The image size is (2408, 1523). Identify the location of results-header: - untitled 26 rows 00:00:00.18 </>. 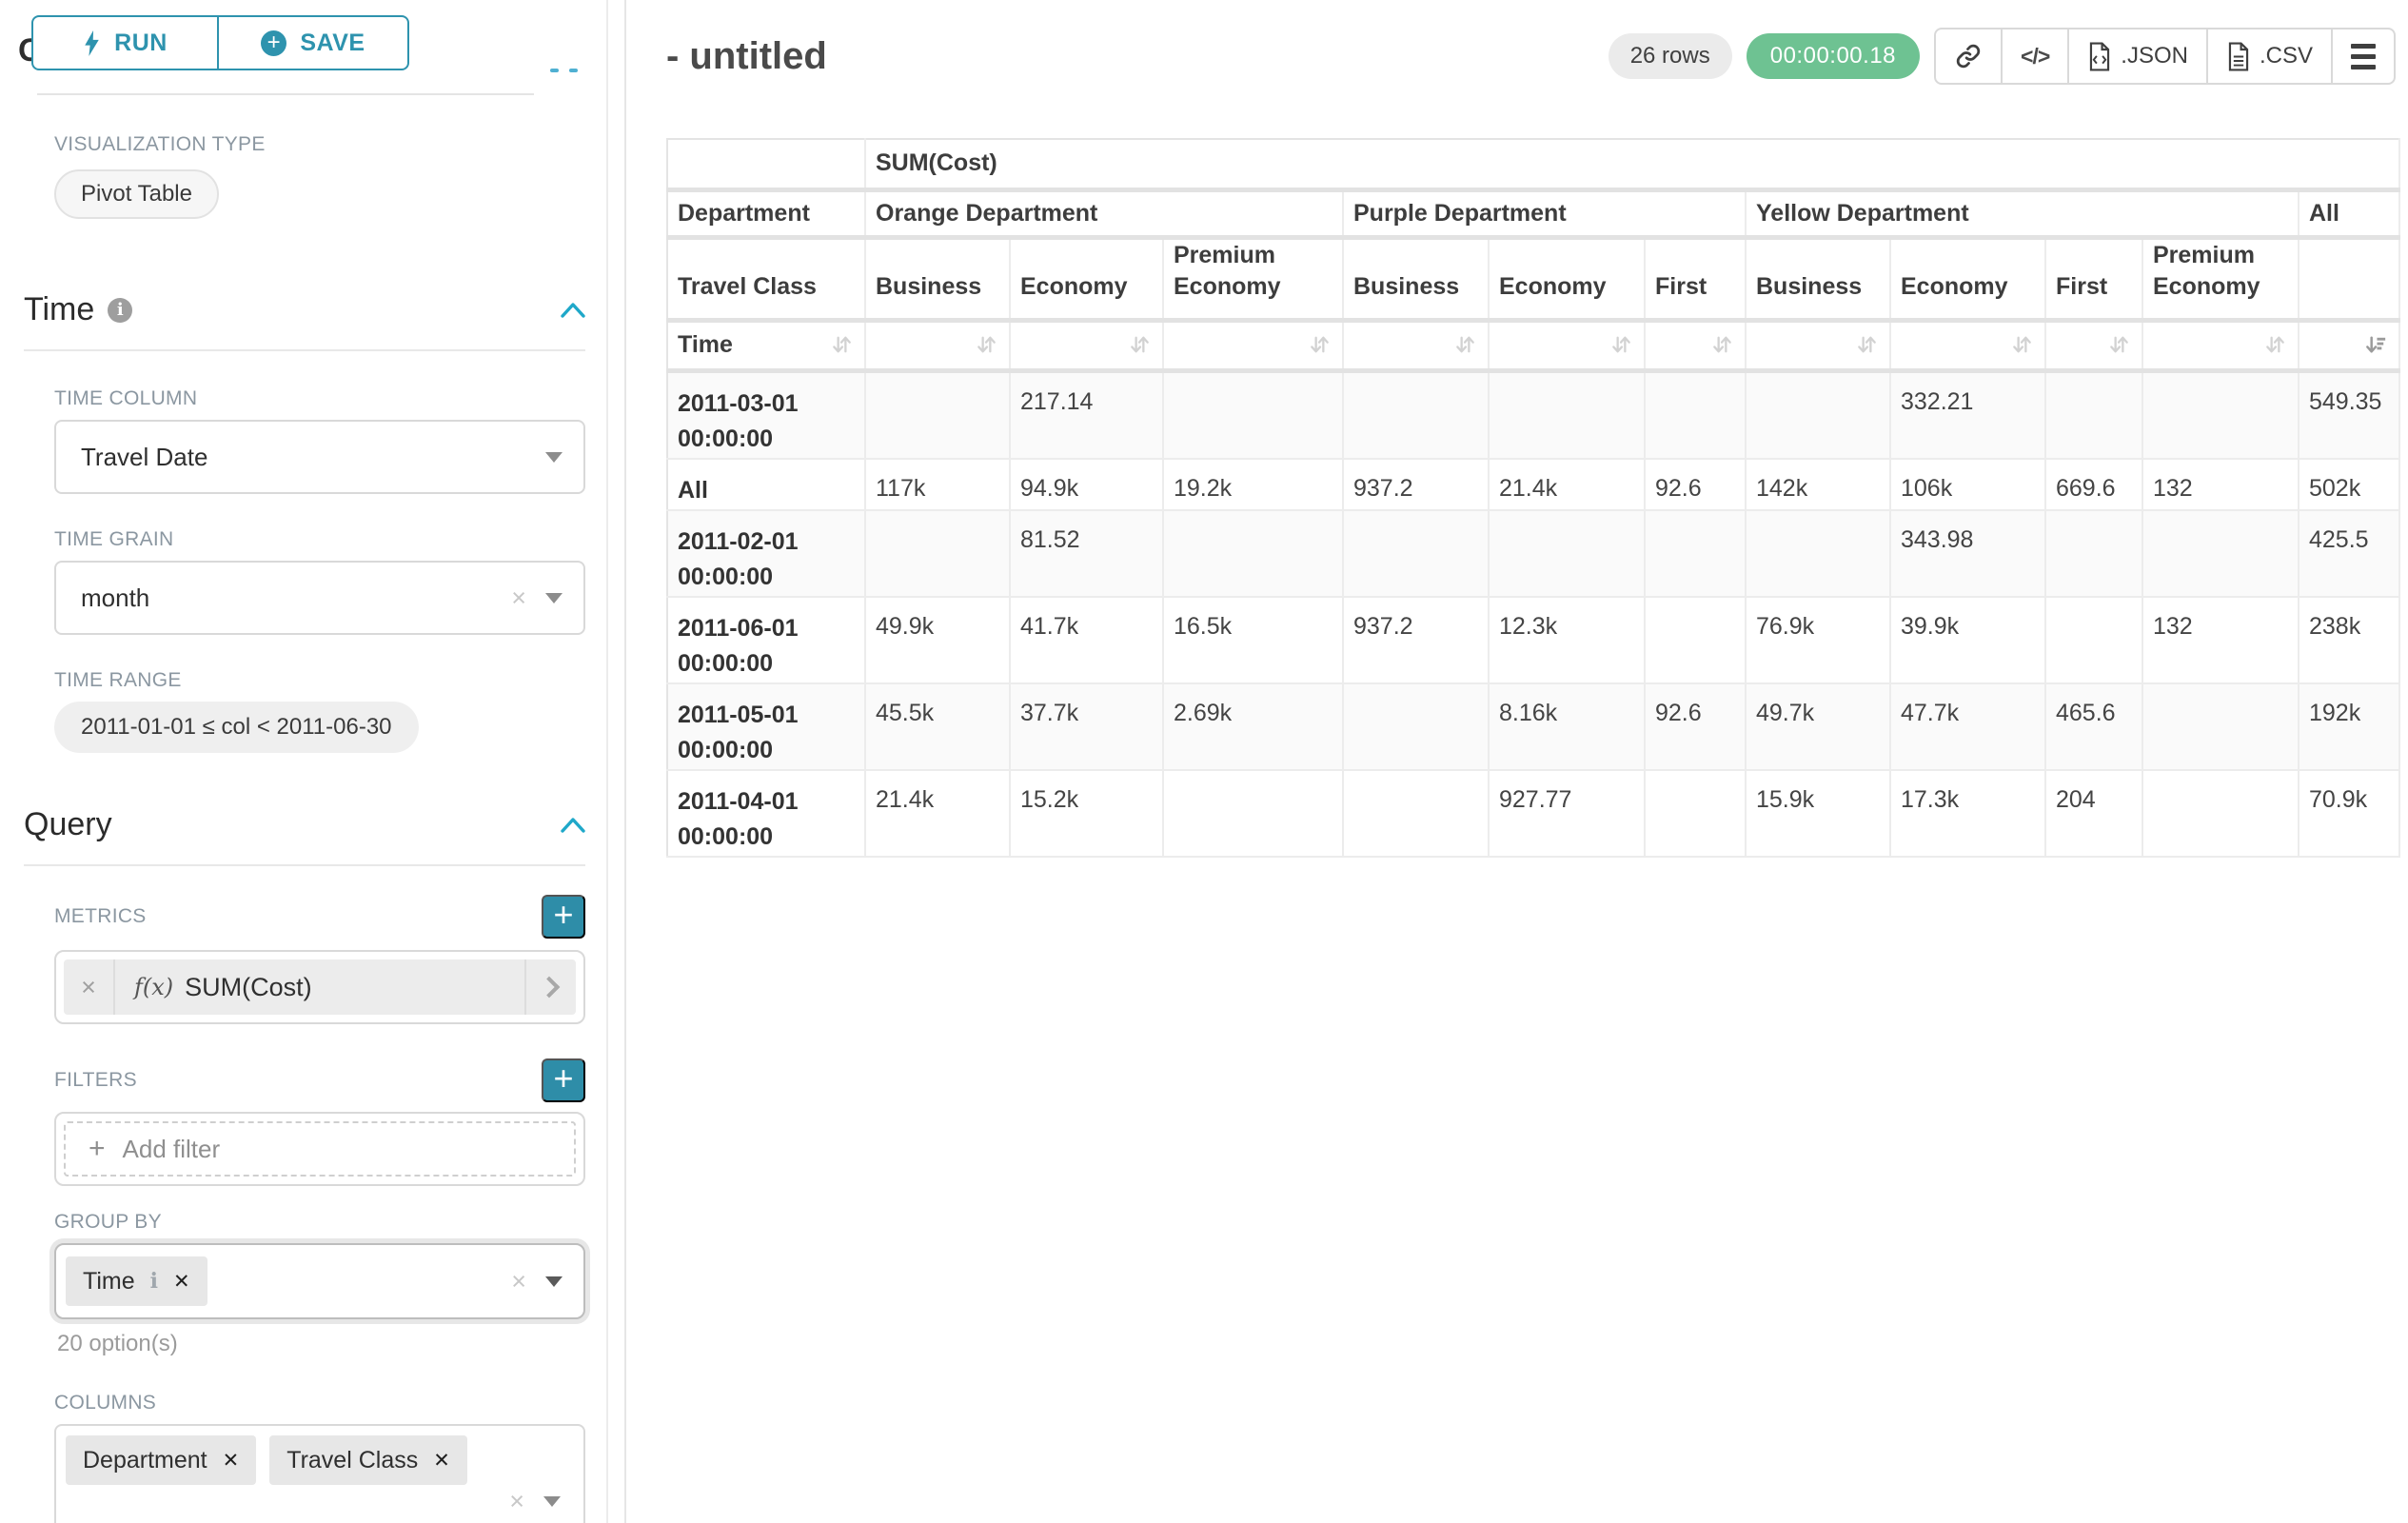
(1537, 57).